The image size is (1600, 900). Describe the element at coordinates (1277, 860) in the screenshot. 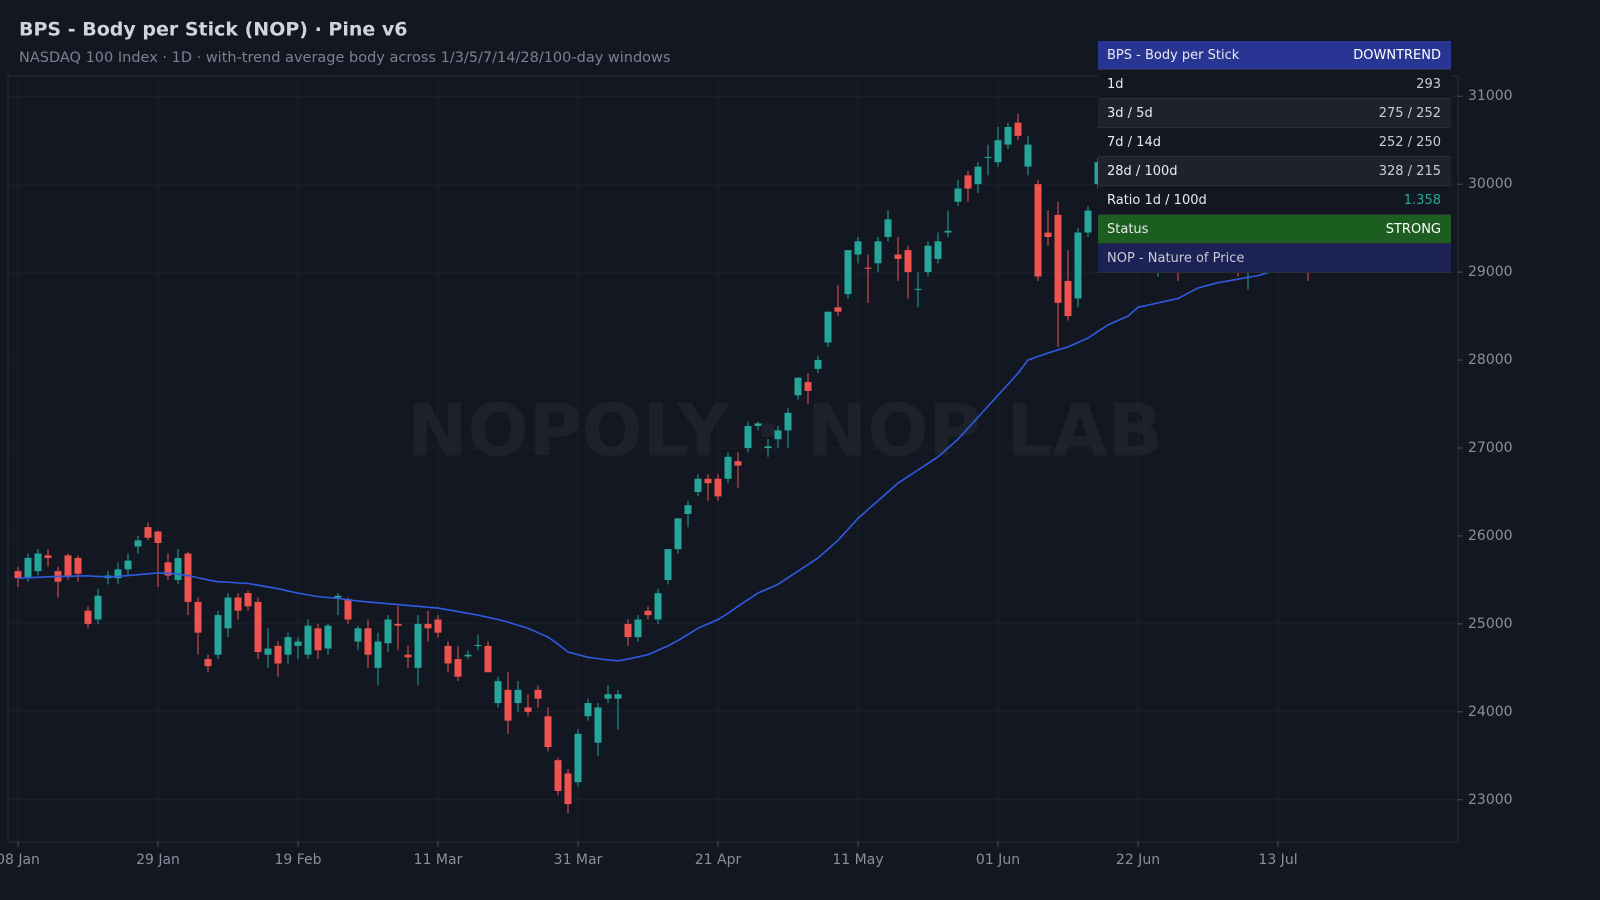

I see `x-tick-label: 13 Jul` at that location.